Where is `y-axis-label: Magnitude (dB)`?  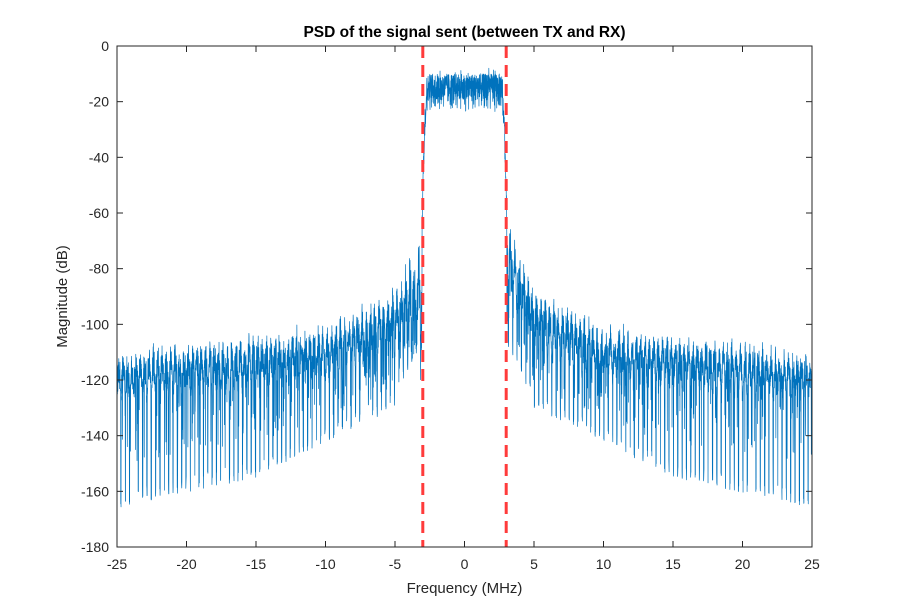 y-axis-label: Magnitude (dB) is located at coordinates (62, 296).